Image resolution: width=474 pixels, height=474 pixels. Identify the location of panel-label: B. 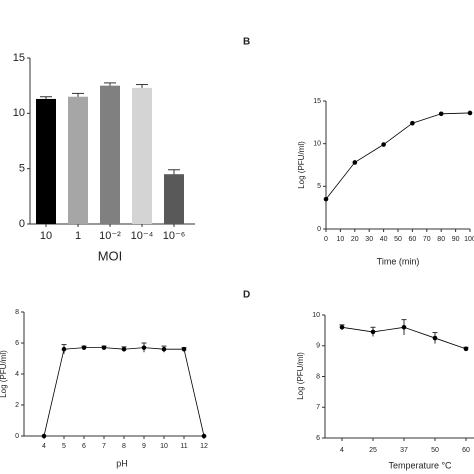
(246, 42).